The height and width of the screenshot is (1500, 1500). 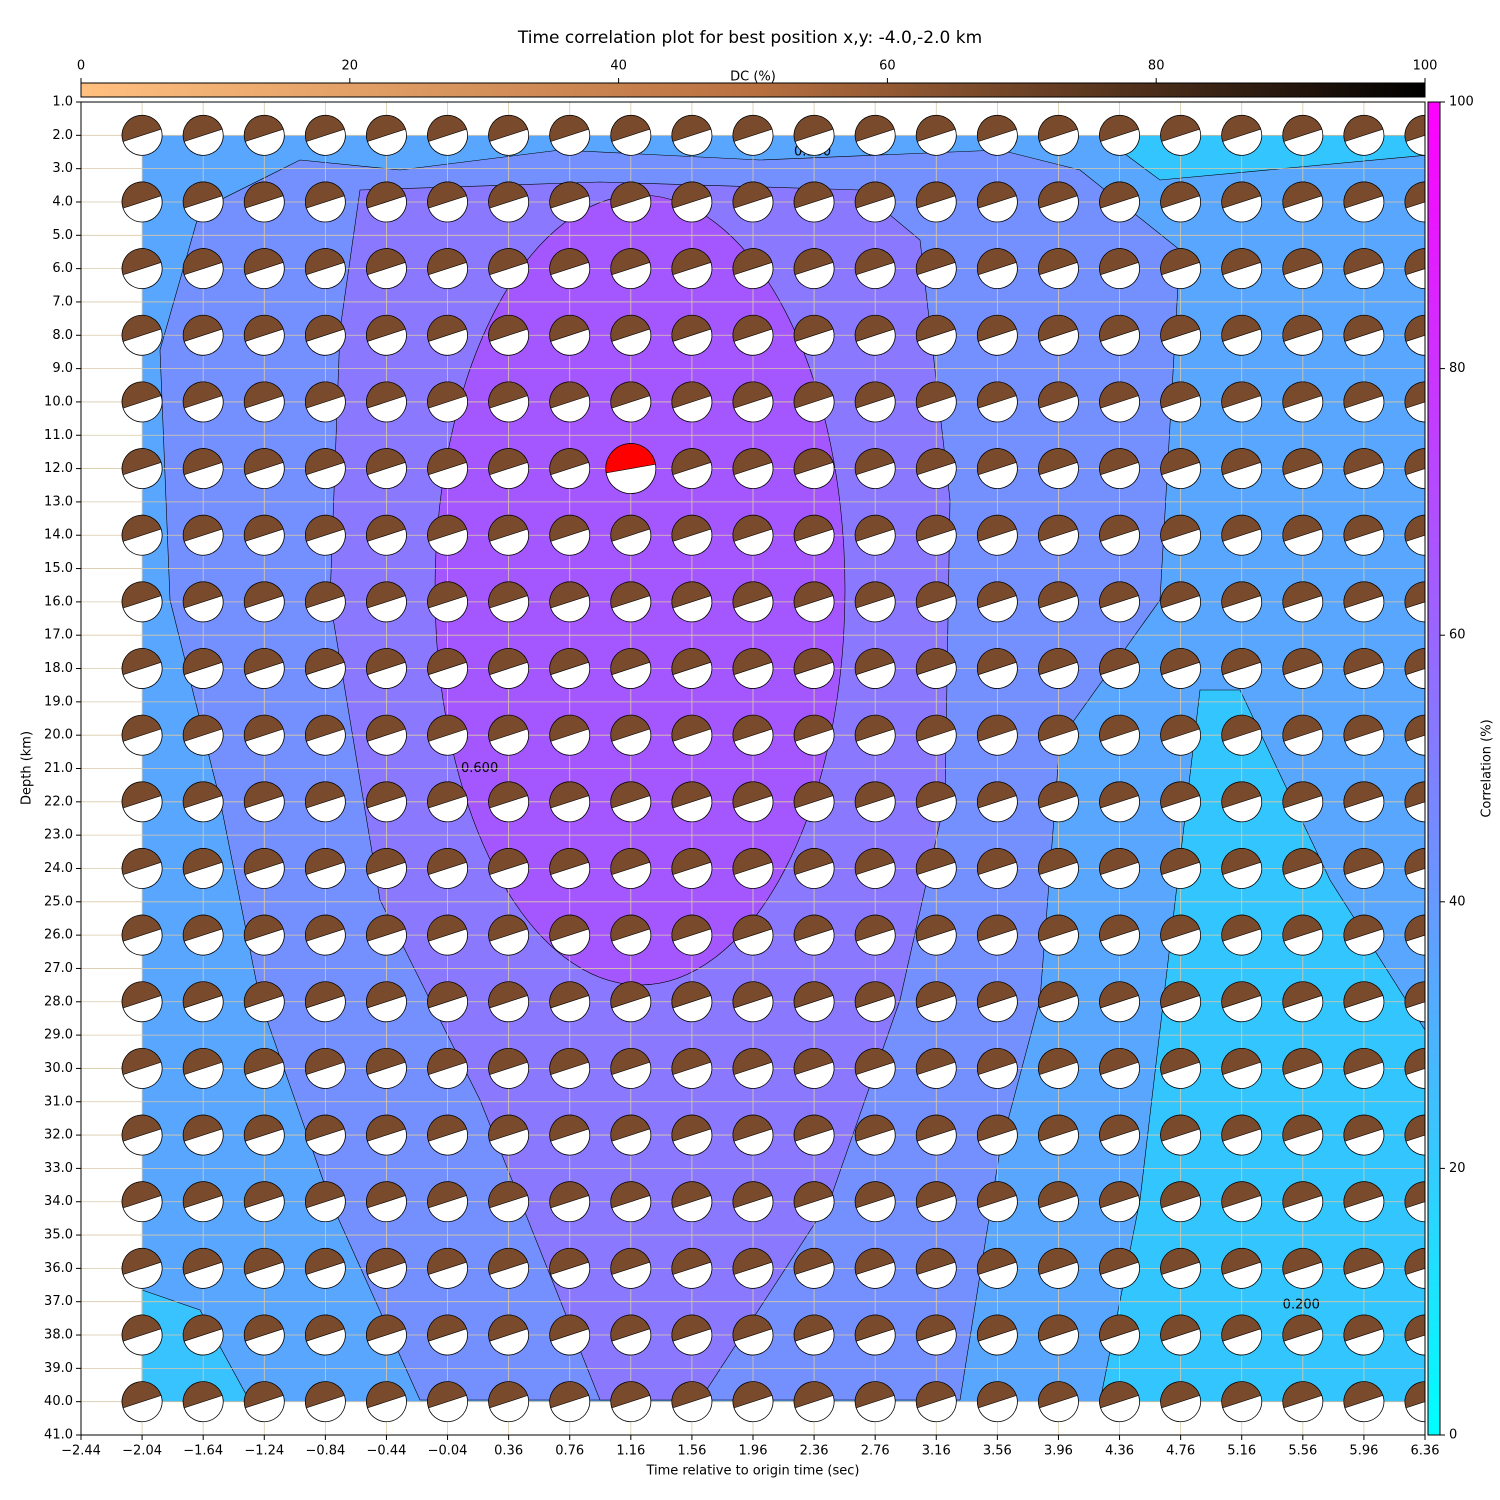 What do you see at coordinates (1434, 768) in the screenshot?
I see `corr-colorbar` at bounding box center [1434, 768].